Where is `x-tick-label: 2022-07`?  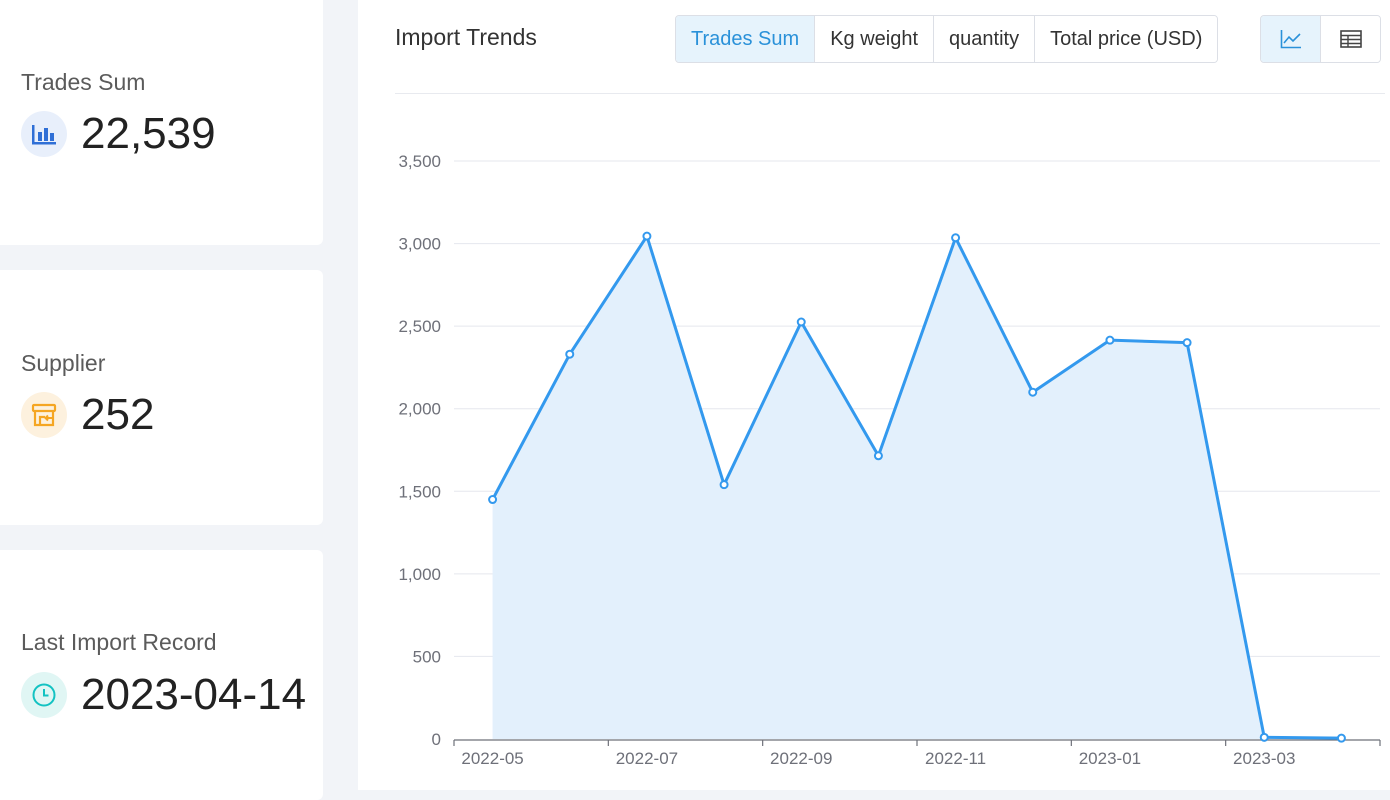
x-tick-label: 2022-07 is located at coordinates (647, 758).